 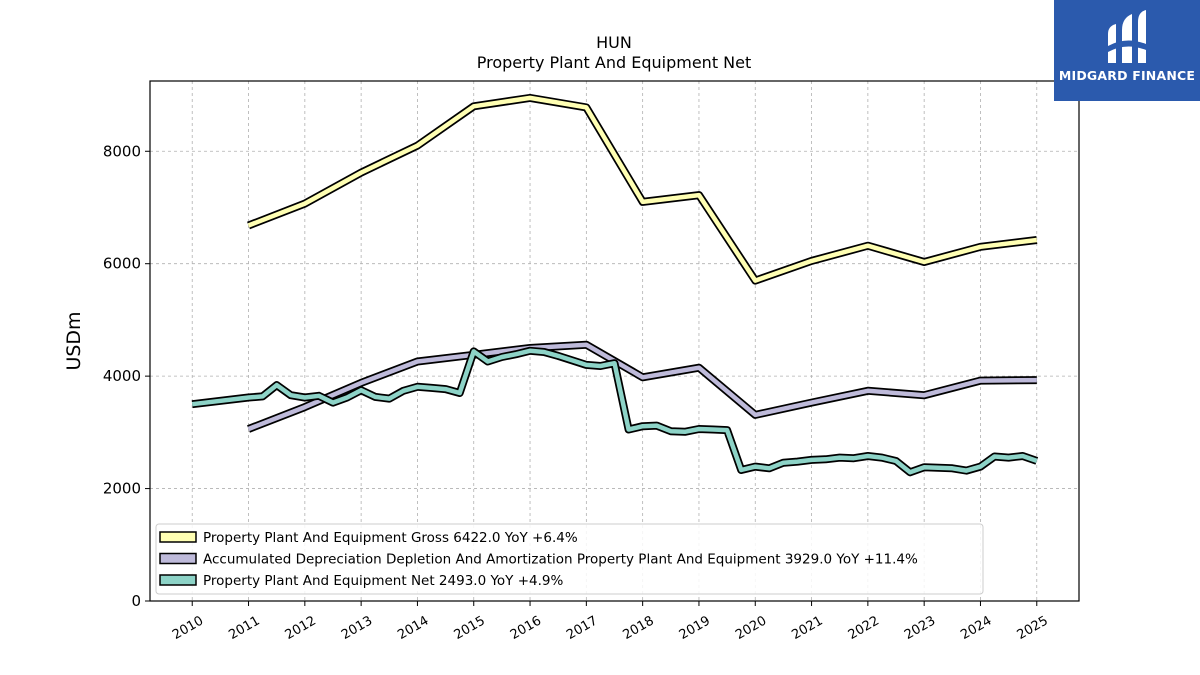 What do you see at coordinates (976, 628) in the screenshot?
I see `x-tick-label: 2024` at bounding box center [976, 628].